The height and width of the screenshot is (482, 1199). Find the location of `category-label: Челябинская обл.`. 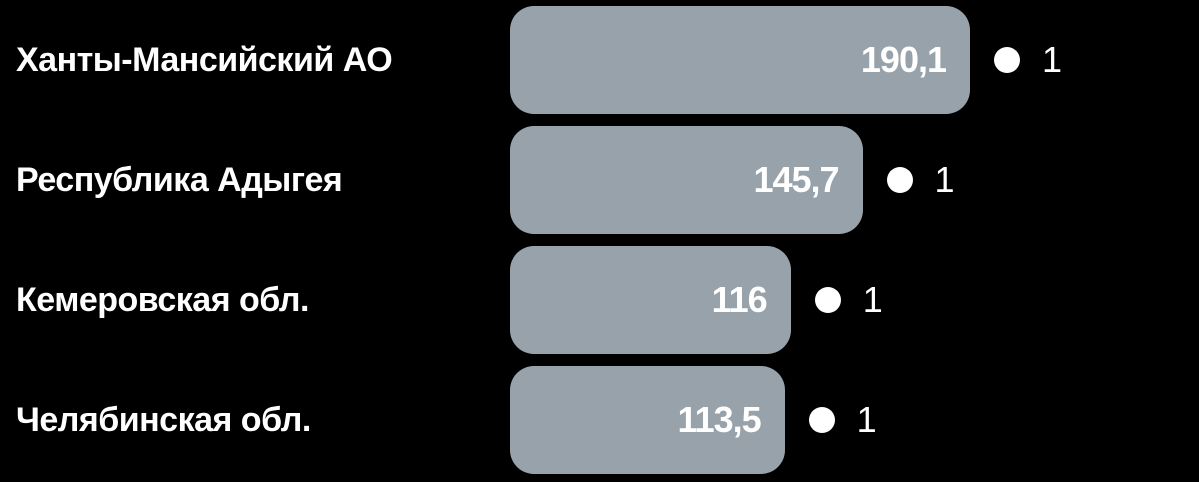

category-label: Челябинская обл. is located at coordinates (163, 420).